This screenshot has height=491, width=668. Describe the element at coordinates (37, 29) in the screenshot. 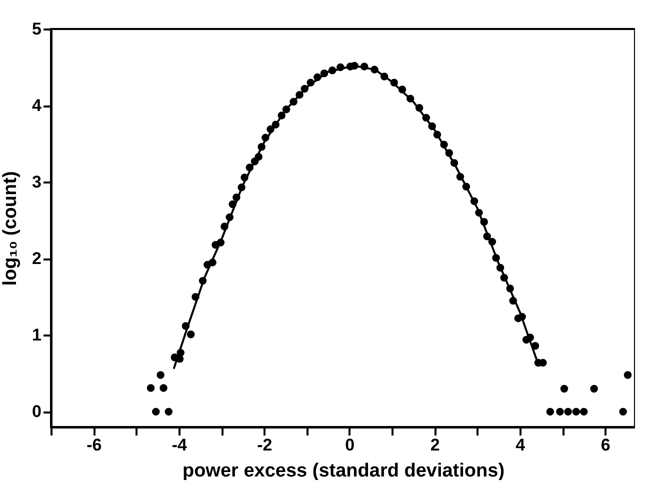

I see `y-tick-label: 5` at that location.